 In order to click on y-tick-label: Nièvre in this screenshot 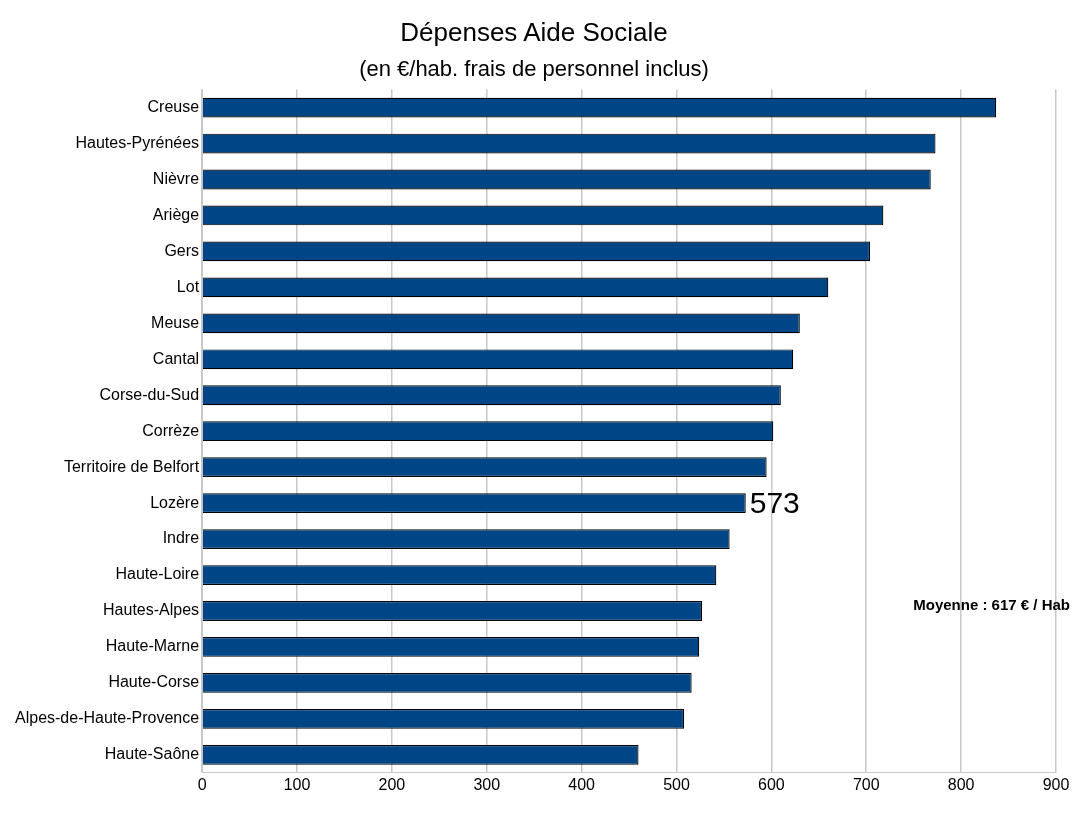, I will do `click(176, 178)`.